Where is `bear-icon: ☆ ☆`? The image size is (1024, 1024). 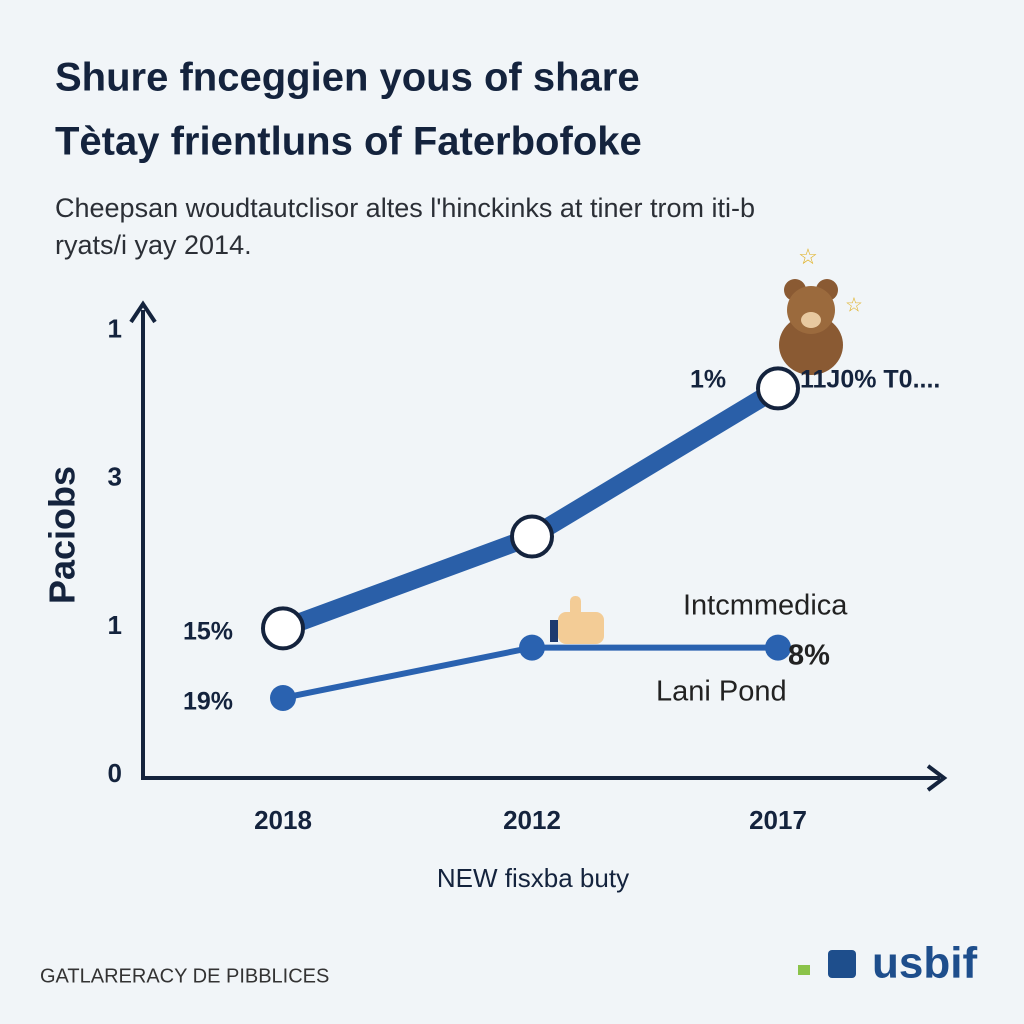
bear-icon: ☆ ☆ is located at coordinates (821, 309).